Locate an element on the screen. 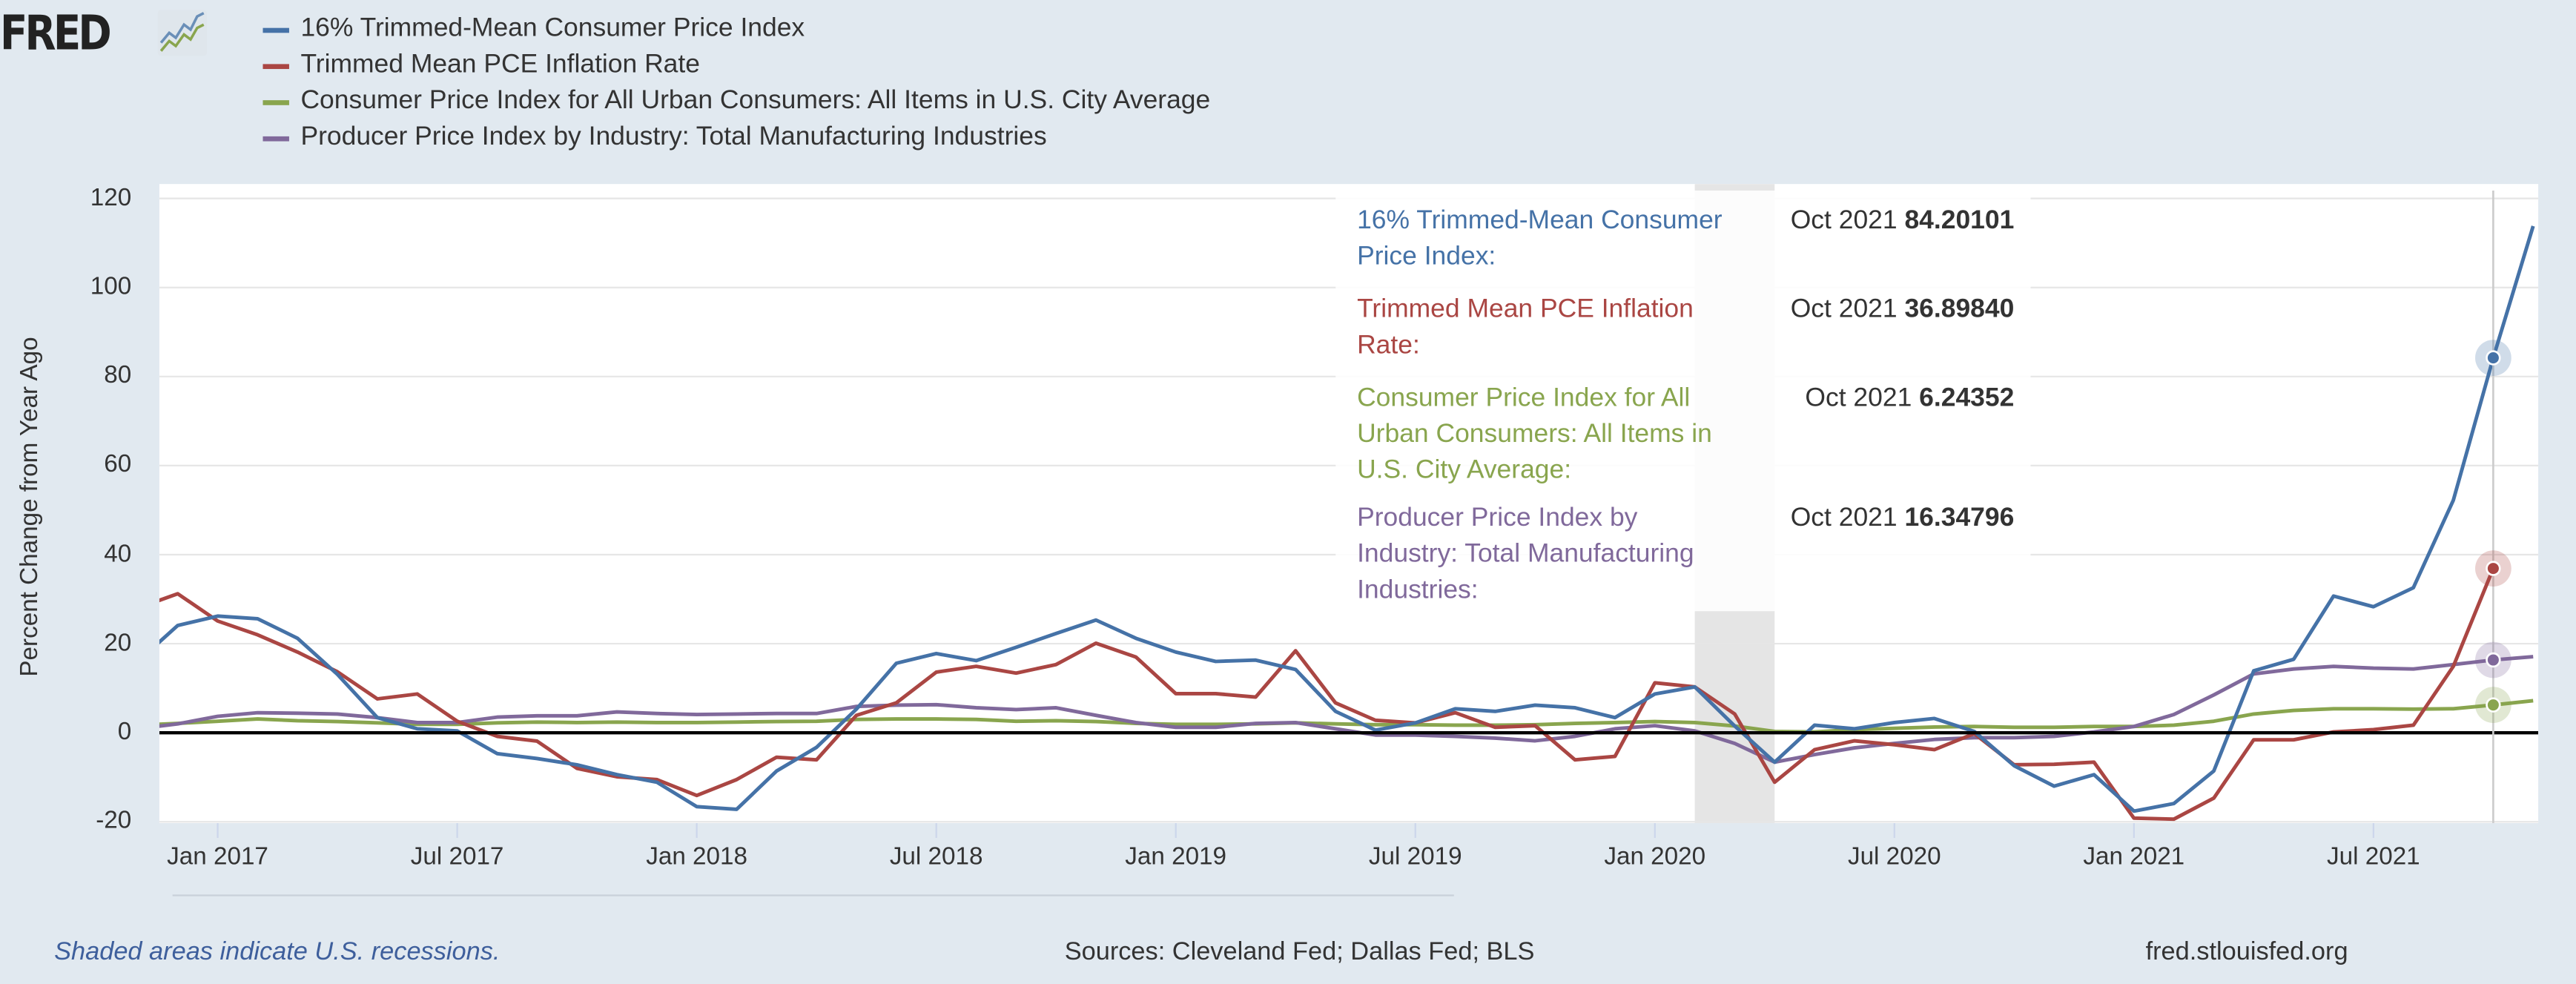 Image resolution: width=2576 pixels, height=984 pixels. y-tick-label: 20 is located at coordinates (118, 643).